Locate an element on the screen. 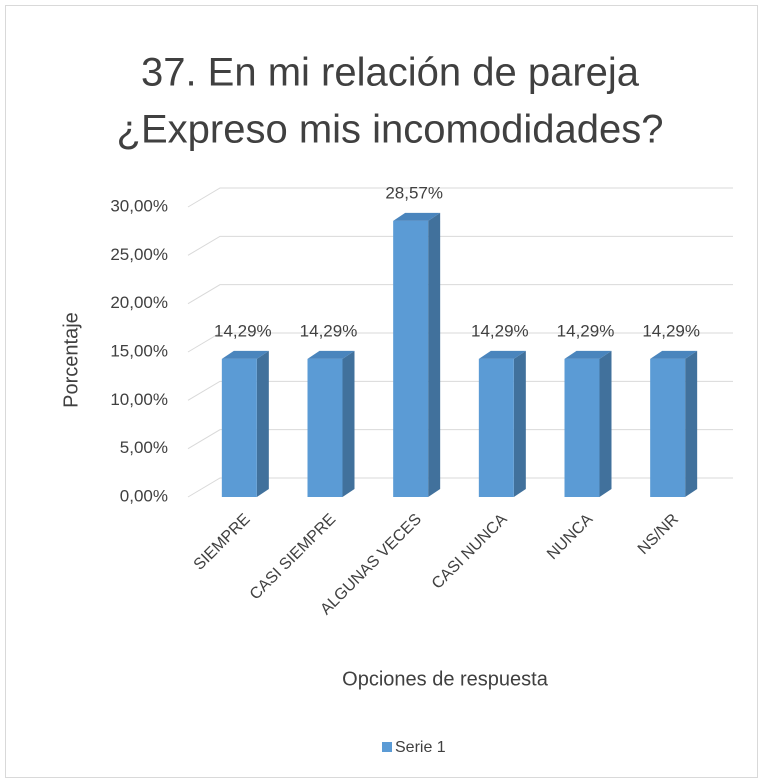  y-tick-label: 15,00% is located at coordinates (139, 350).